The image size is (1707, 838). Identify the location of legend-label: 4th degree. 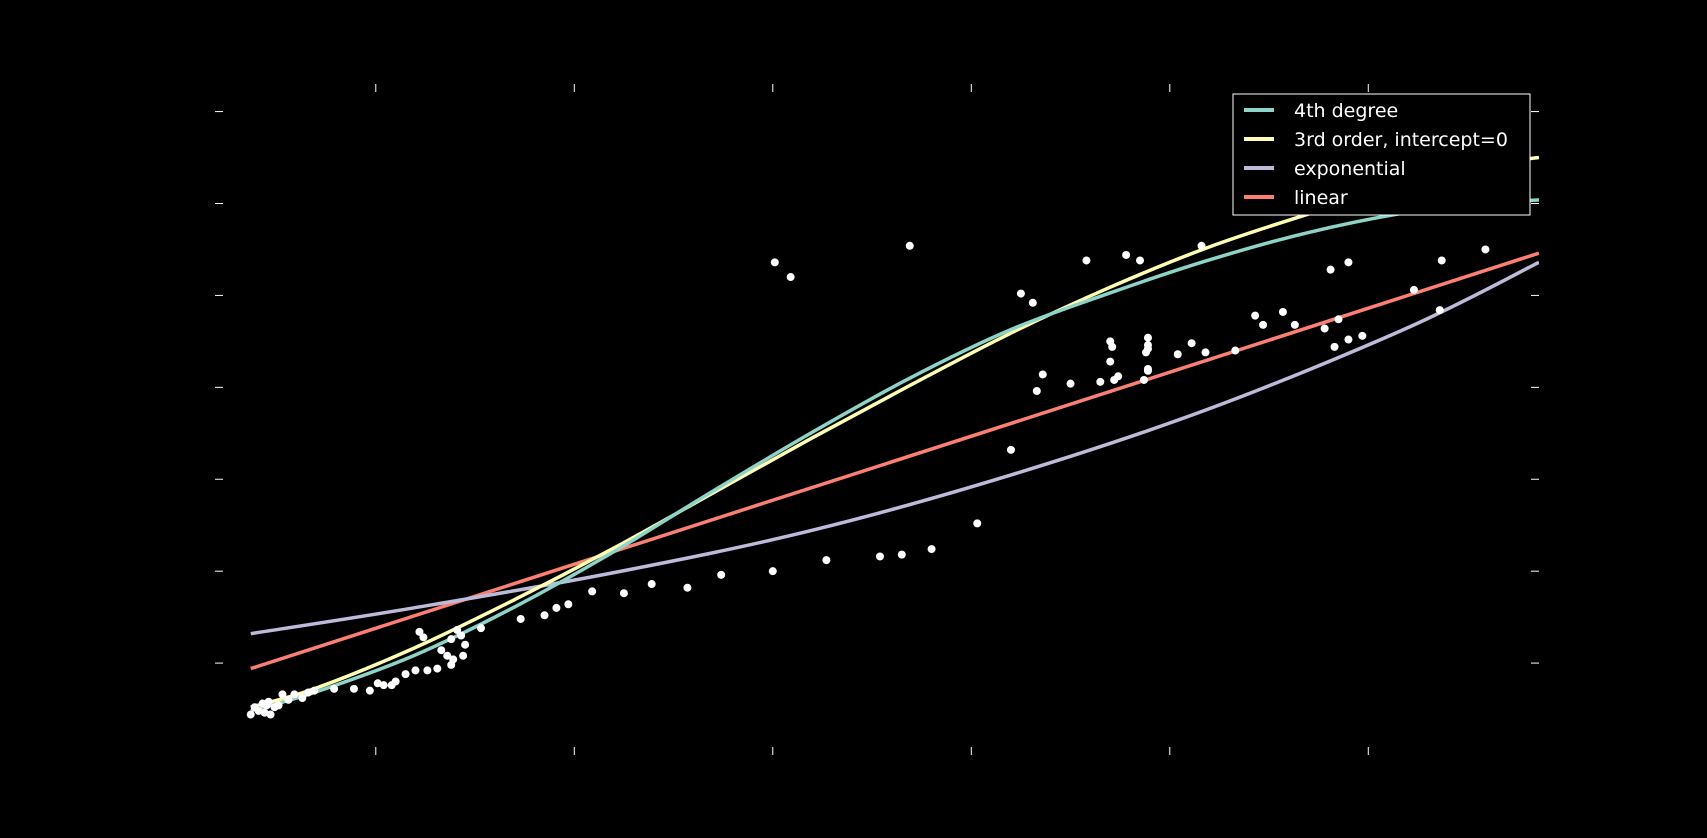
(1346, 111).